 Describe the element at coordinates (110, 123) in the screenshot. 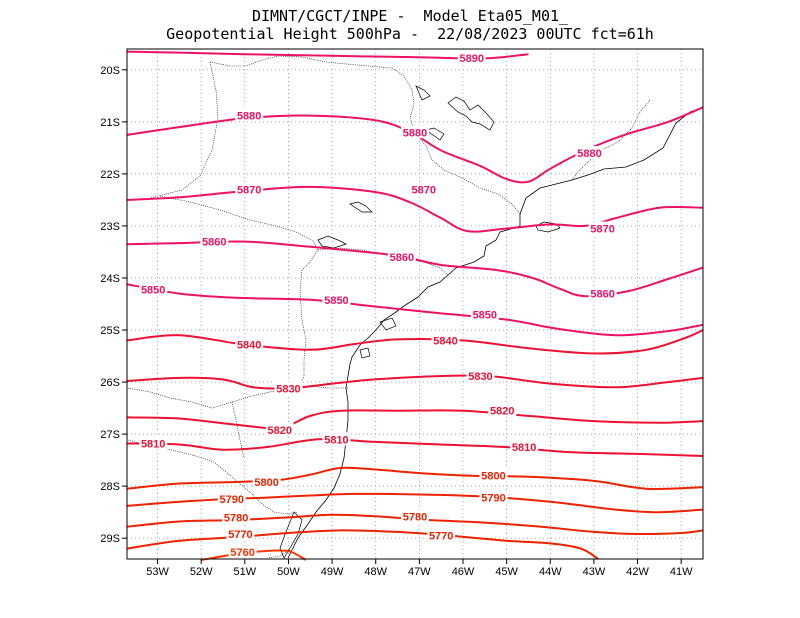

I see `y-tick-label: 21S` at that location.